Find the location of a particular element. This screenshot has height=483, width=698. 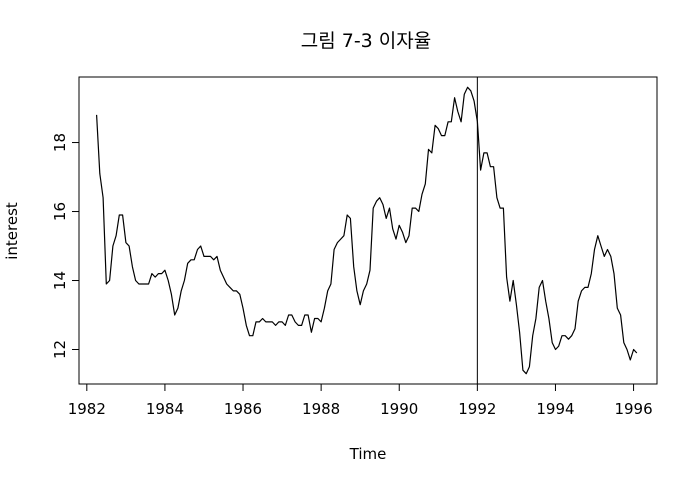

x-tick-label: 1992 is located at coordinates (477, 409).